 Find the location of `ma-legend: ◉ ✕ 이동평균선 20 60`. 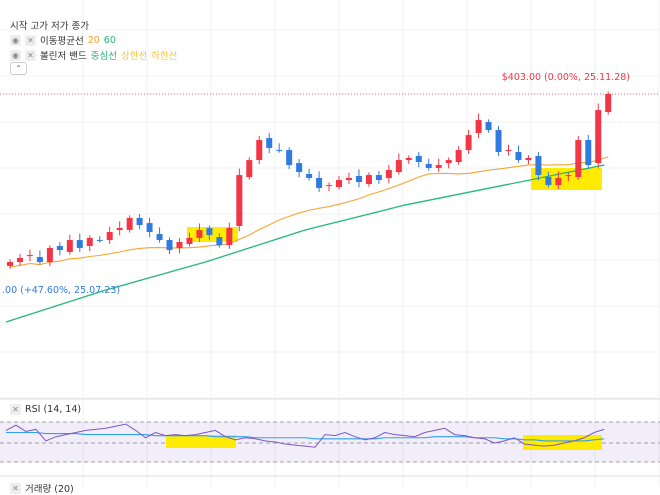

ma-legend: ◉ ✕ 이동평균선 20 60 is located at coordinates (63, 40).